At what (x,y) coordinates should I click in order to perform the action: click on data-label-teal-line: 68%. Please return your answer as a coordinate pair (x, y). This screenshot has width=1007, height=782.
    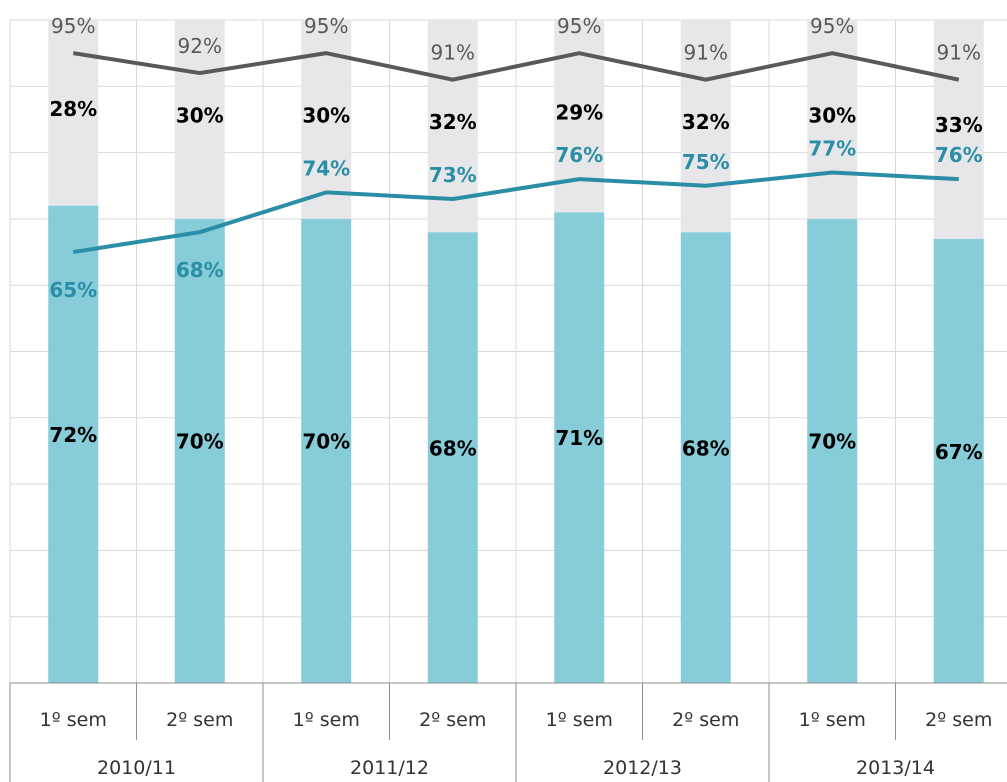
    Looking at the image, I should click on (200, 270).